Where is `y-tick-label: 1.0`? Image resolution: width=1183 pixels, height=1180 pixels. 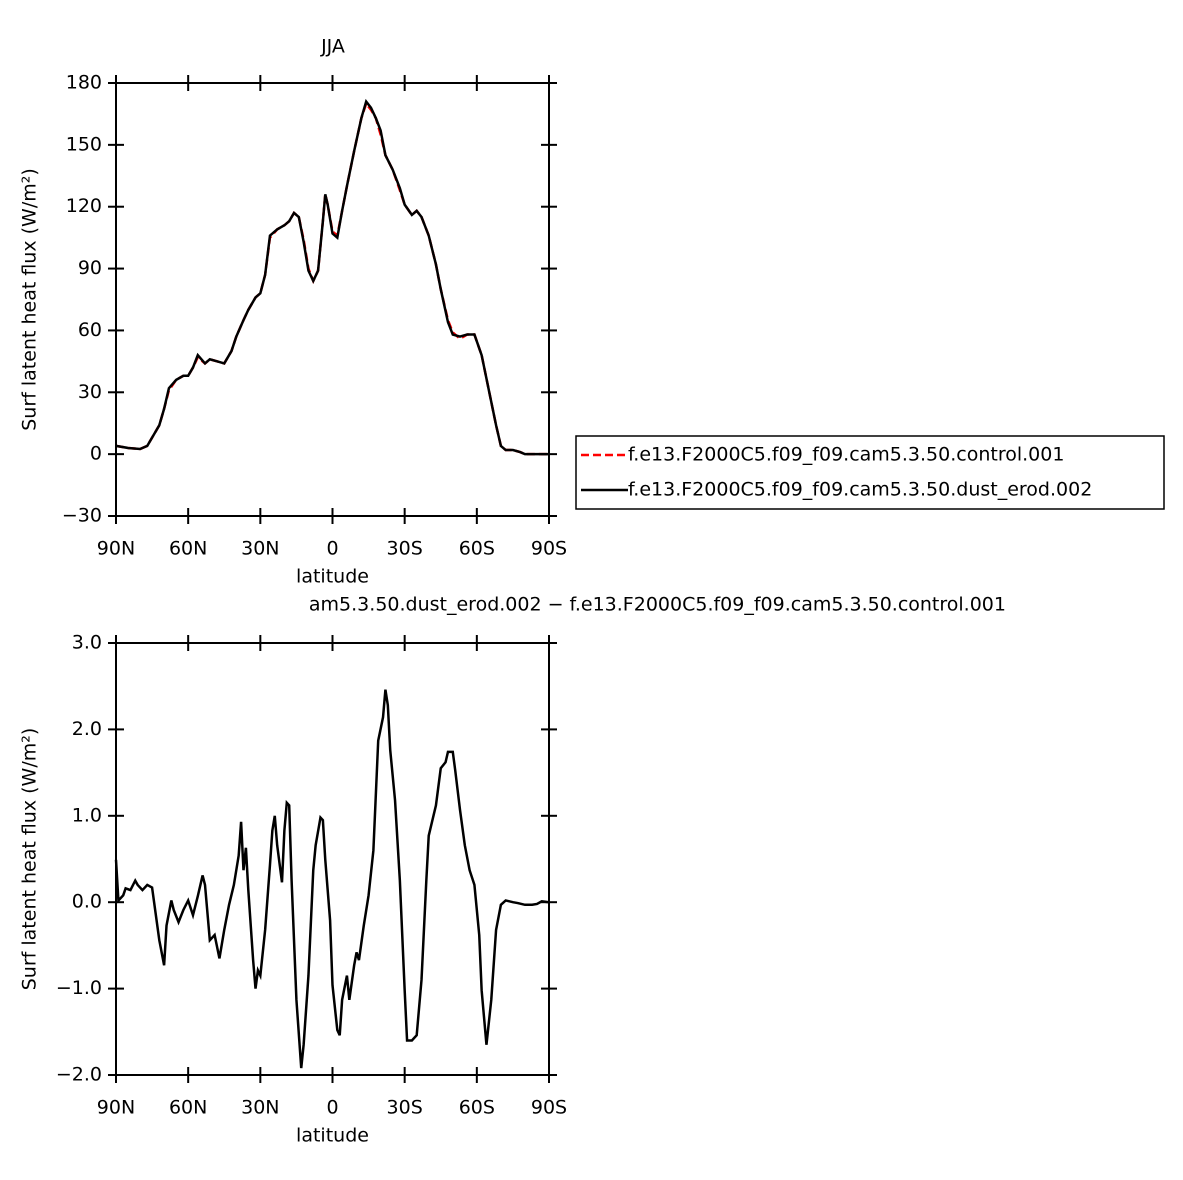 y-tick-label: 1.0 is located at coordinates (87, 815).